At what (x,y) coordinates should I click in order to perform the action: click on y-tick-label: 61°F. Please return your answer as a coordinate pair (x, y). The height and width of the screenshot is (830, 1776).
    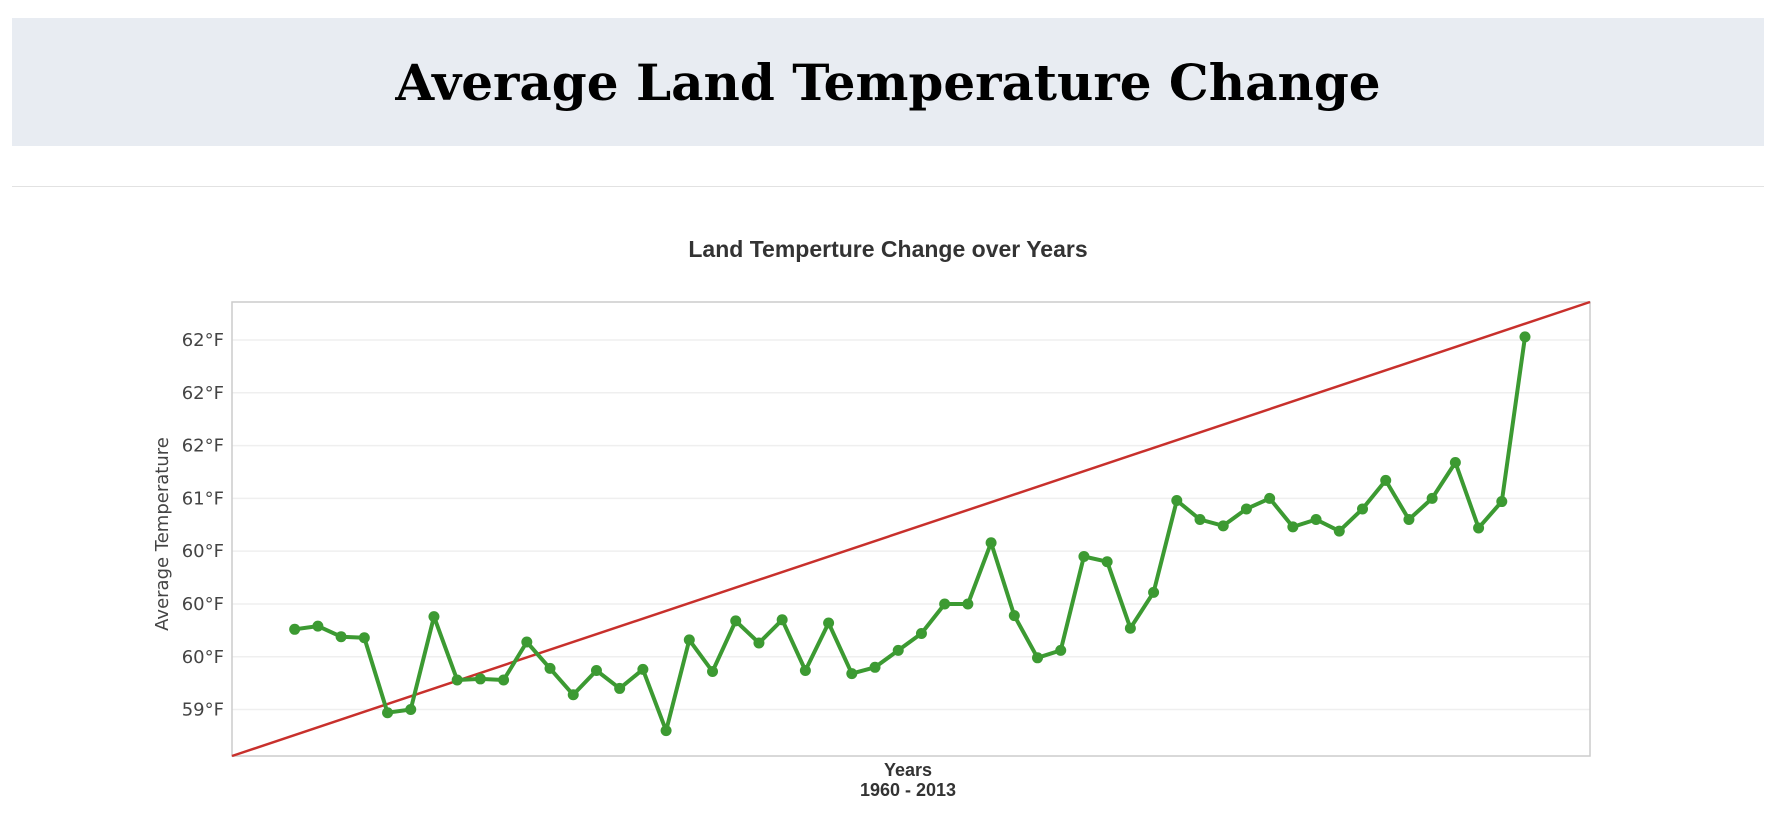
    Looking at the image, I should click on (203, 498).